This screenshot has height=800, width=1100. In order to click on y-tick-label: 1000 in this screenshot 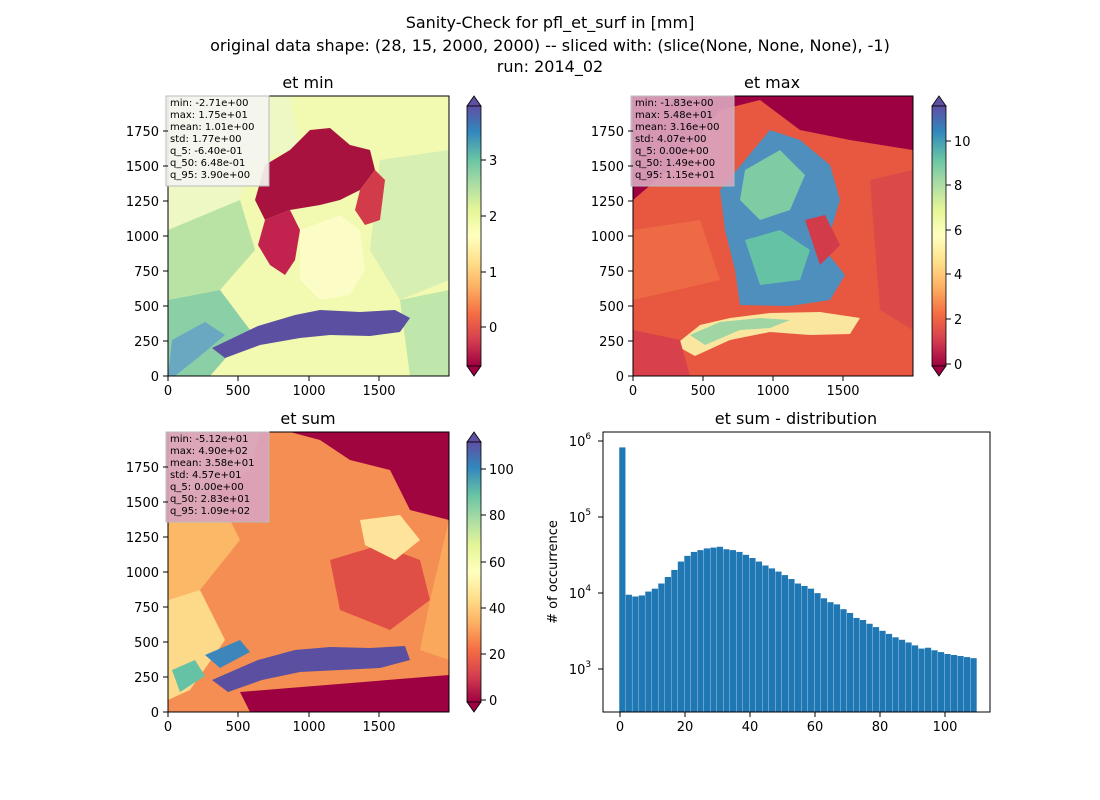, I will do `click(142, 573)`.